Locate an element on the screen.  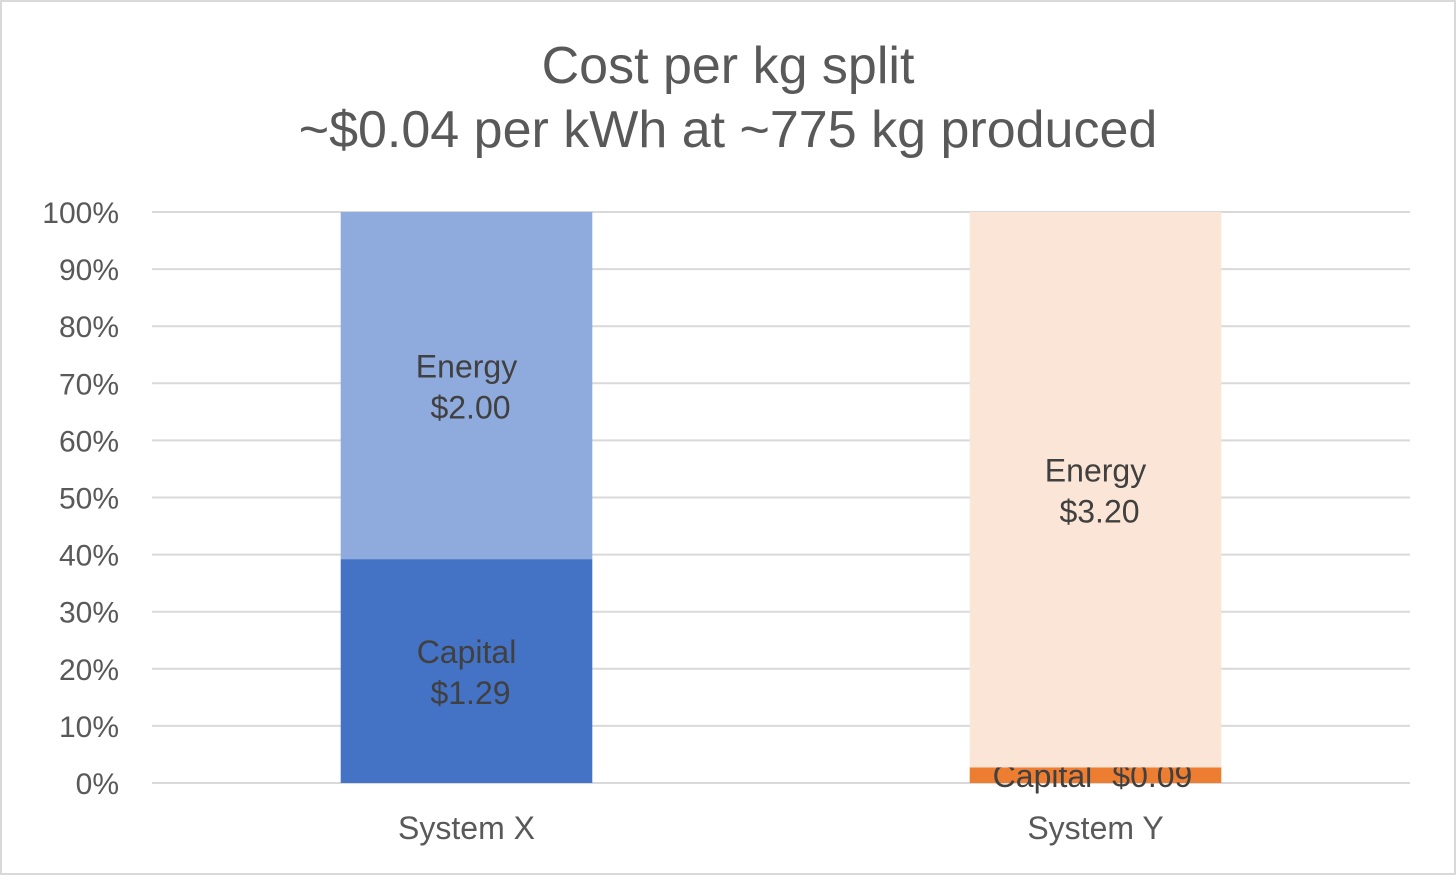
y-tick-label: 100% is located at coordinates (80, 213).